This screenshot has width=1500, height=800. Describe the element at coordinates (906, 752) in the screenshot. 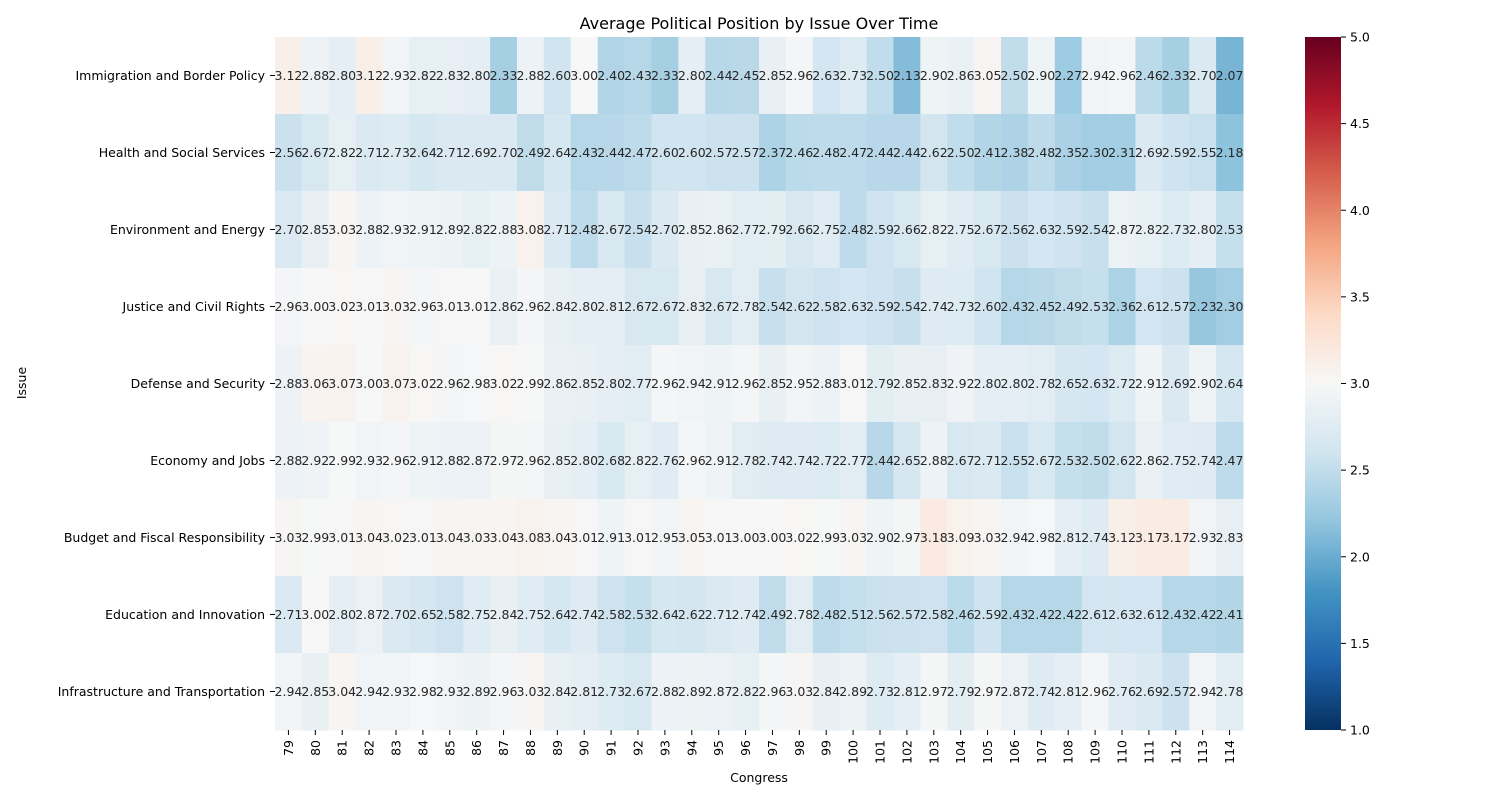

I see `column-tick-label: 102` at that location.